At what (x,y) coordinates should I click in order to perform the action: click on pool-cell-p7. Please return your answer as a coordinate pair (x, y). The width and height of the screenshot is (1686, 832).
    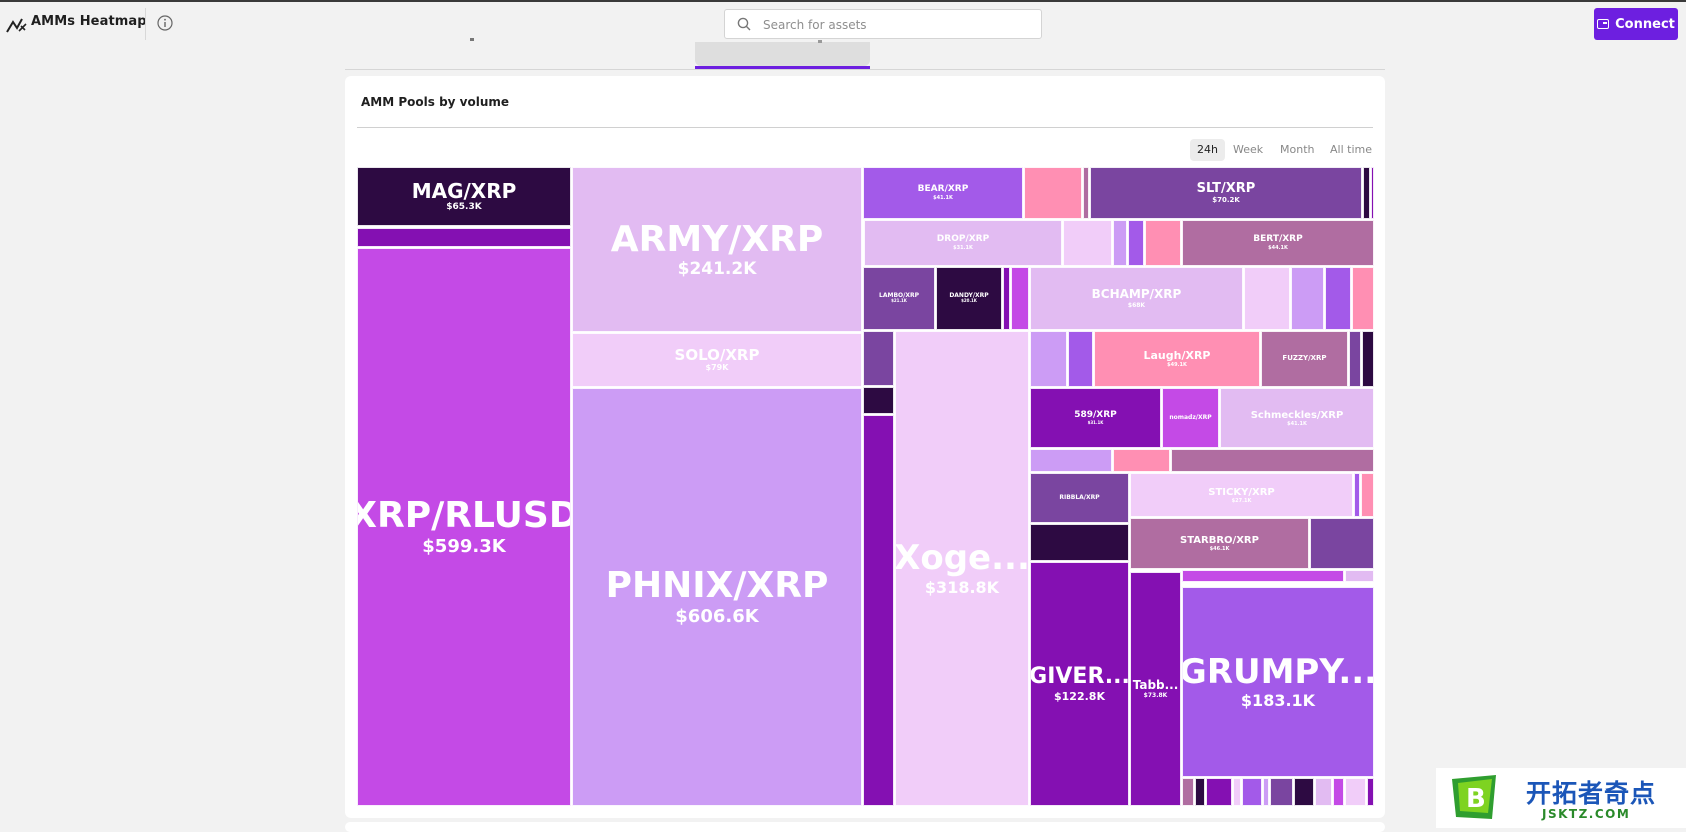
    Looking at the image, I should click on (1120, 243).